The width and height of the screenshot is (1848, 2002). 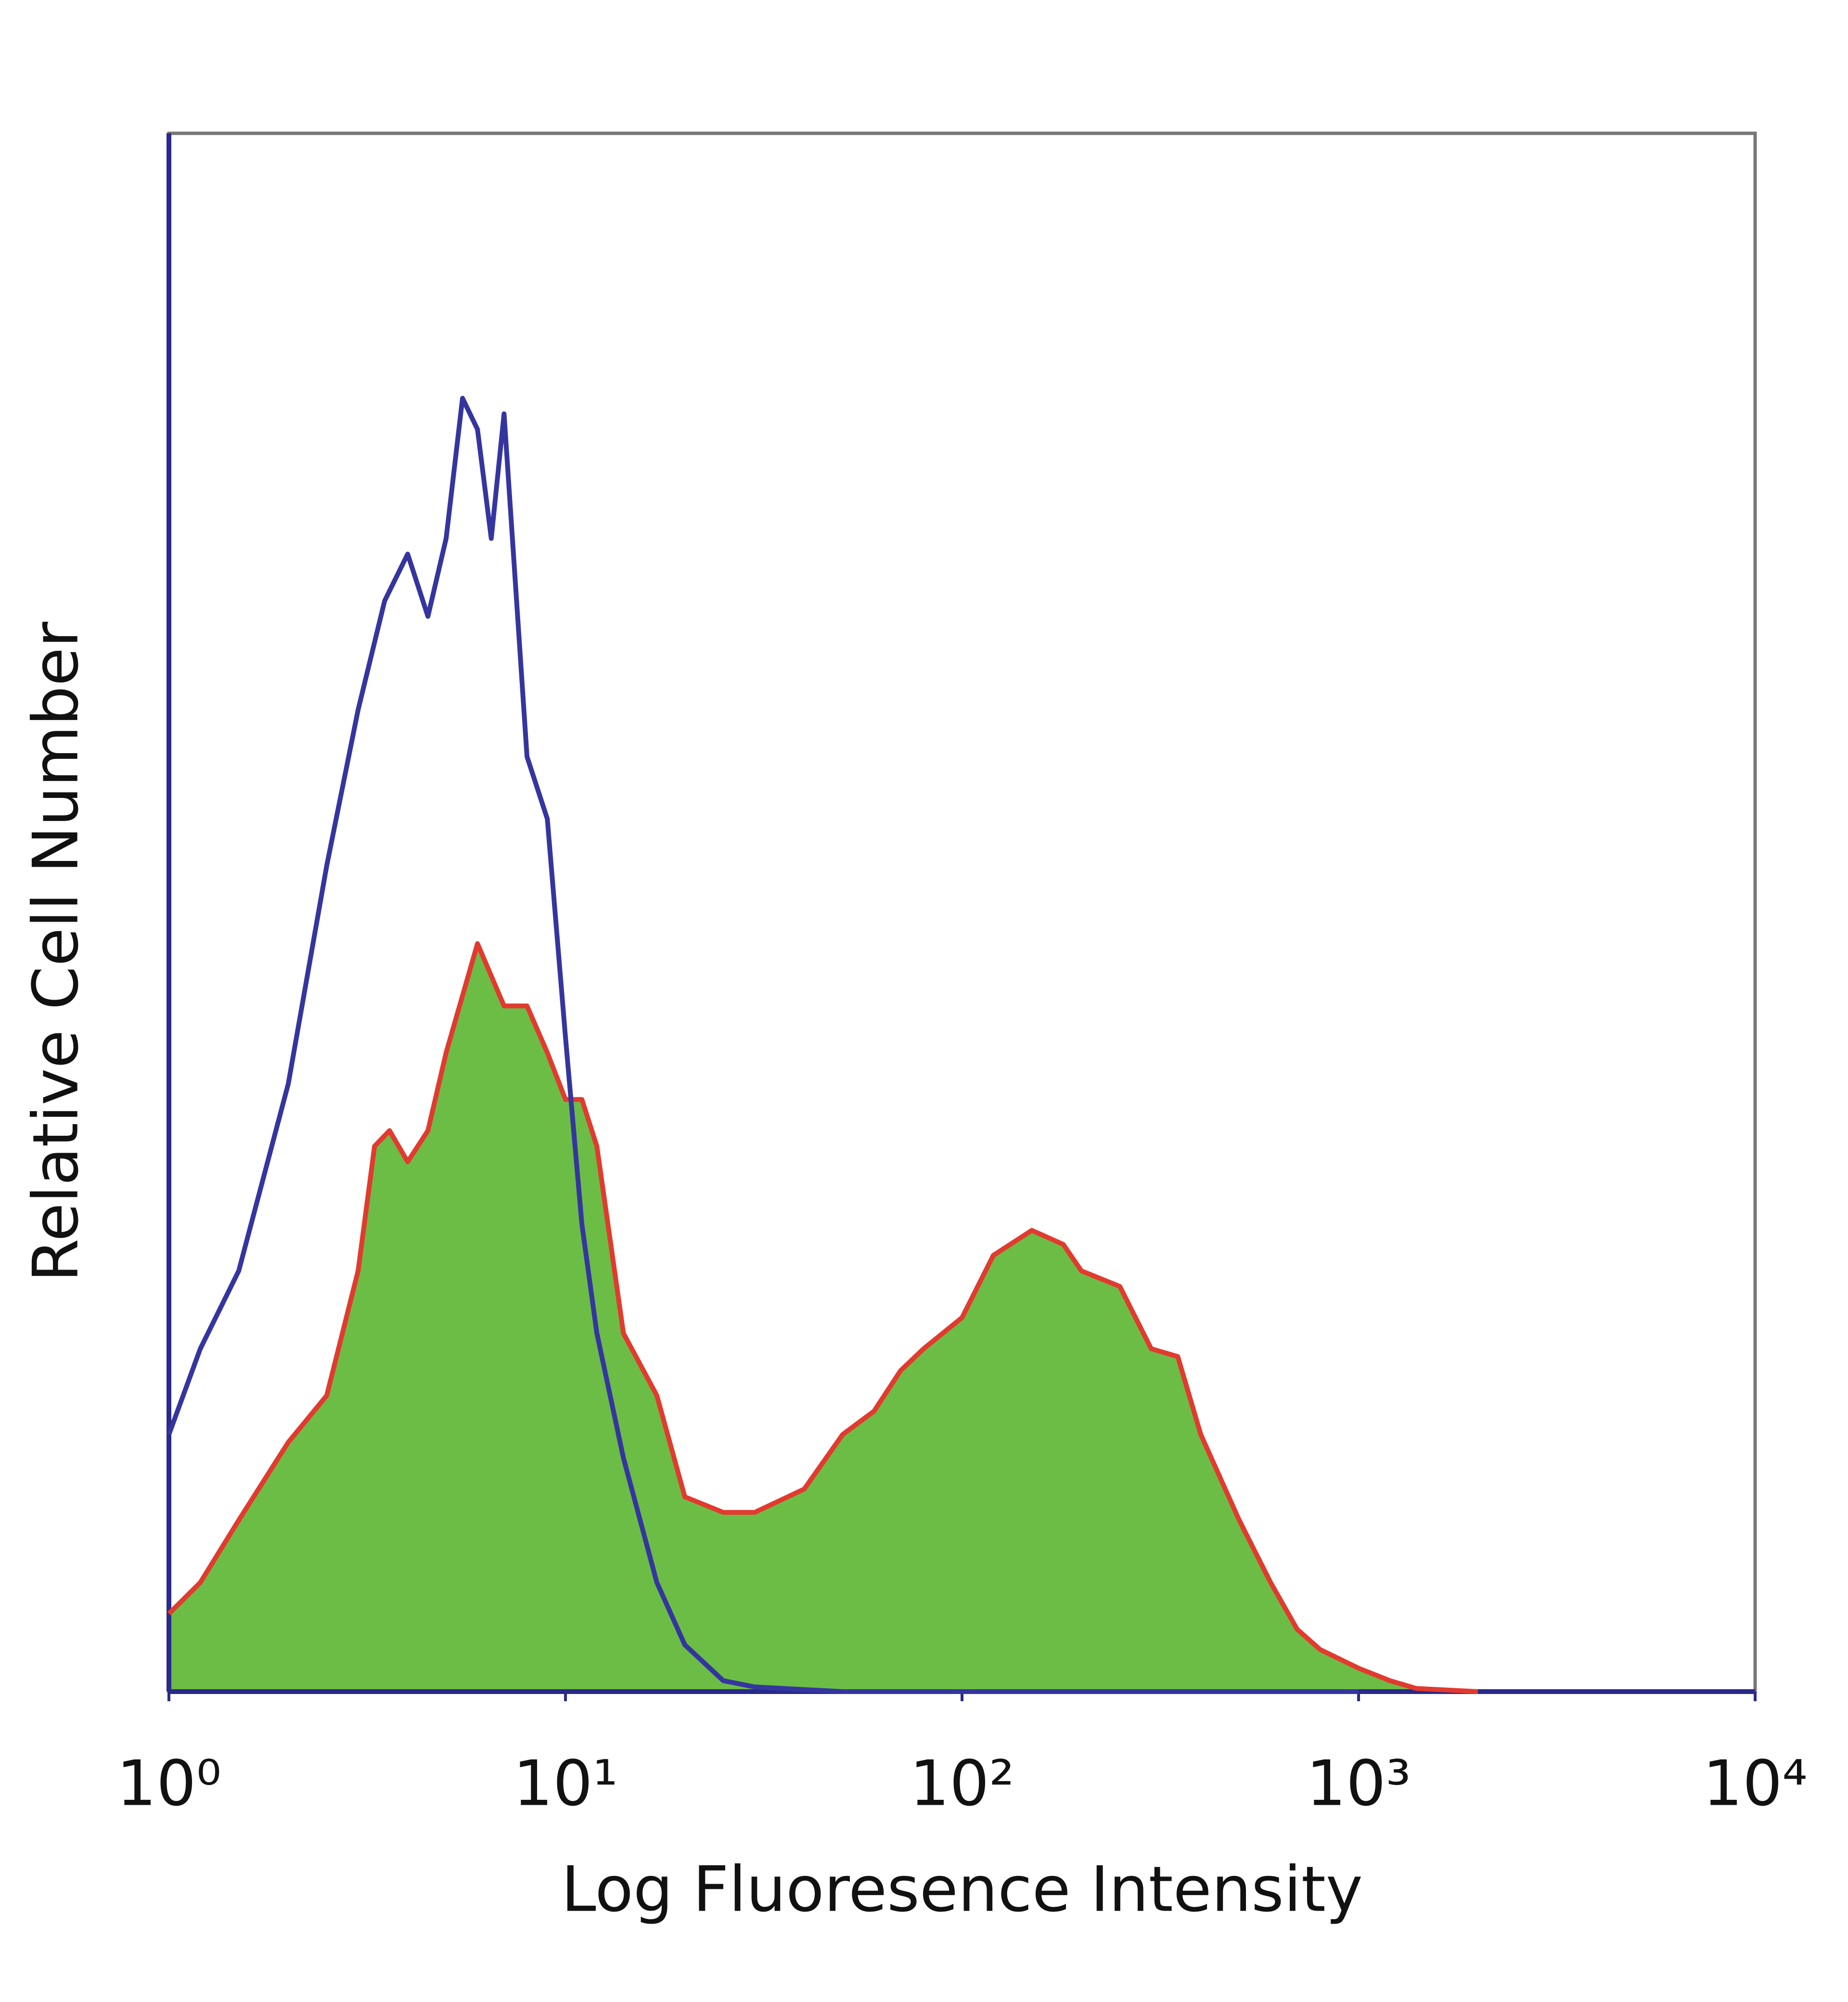 What do you see at coordinates (1755, 1783) in the screenshot?
I see `x-tick-label: 10⁴` at bounding box center [1755, 1783].